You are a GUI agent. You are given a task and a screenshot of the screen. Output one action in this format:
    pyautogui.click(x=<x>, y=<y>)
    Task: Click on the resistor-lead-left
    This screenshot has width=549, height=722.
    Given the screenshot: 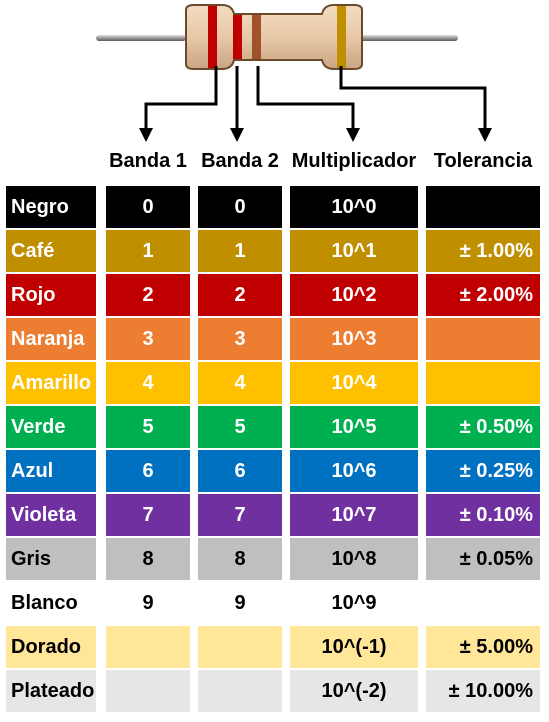 What is the action you would take?
    pyautogui.click(x=141, y=38)
    